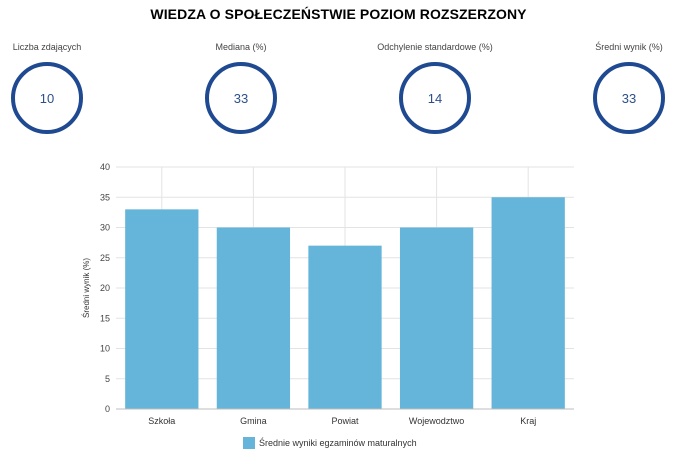  What do you see at coordinates (436, 421) in the screenshot?
I see `x-tick-label: Wojewodztwo` at bounding box center [436, 421].